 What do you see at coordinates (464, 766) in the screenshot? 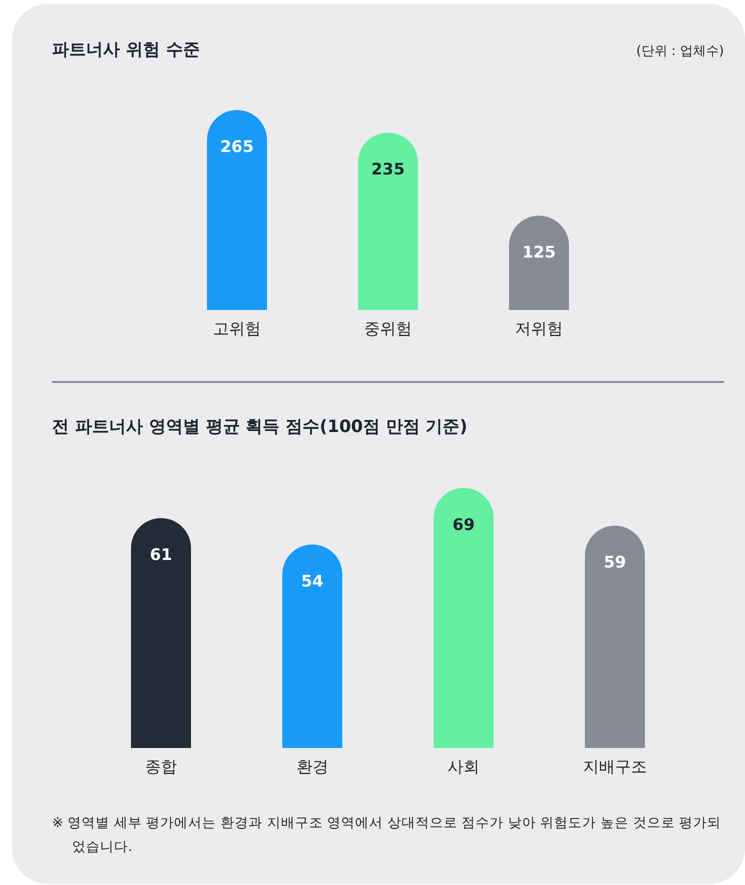
I see `x-tick-label: 사회` at bounding box center [464, 766].